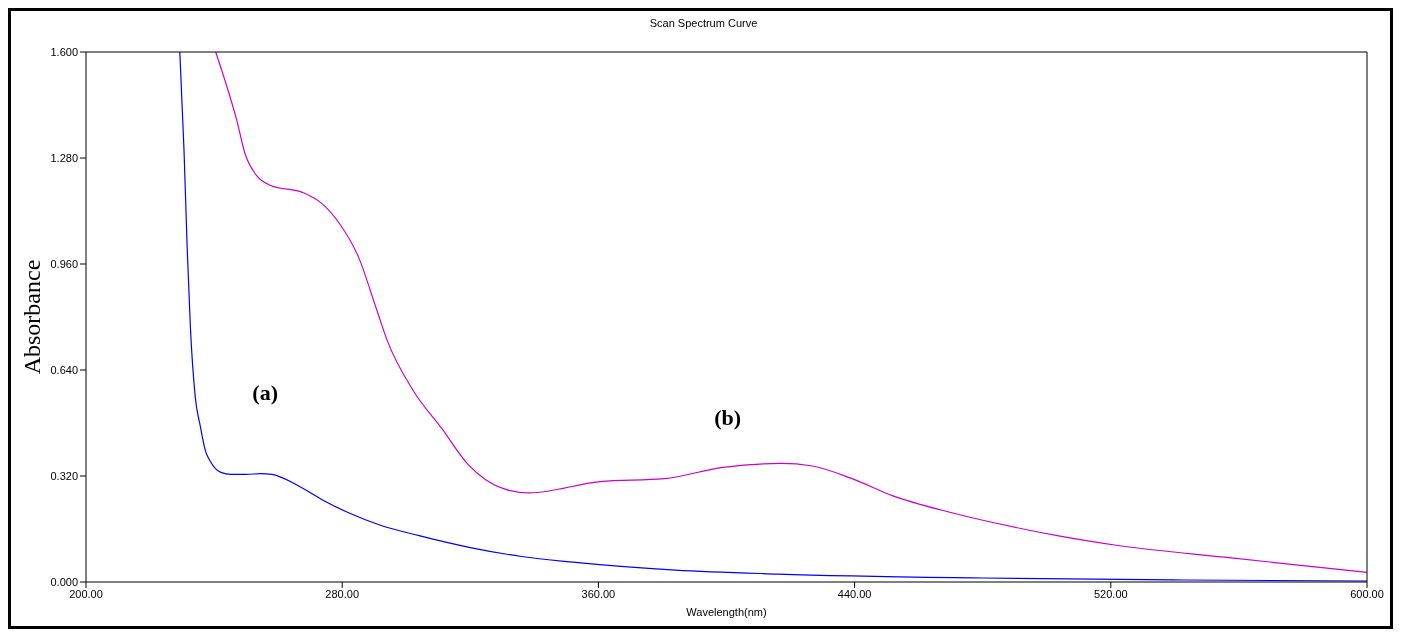 The image size is (1401, 637). What do you see at coordinates (342, 593) in the screenshot?
I see `x-tick-label: 280.00` at bounding box center [342, 593].